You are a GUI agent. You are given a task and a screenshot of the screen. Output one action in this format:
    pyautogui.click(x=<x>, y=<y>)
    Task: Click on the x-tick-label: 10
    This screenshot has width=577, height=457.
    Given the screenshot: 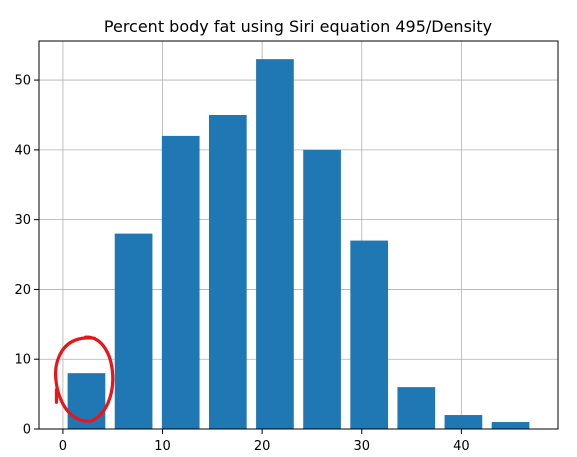 What is the action you would take?
    pyautogui.click(x=162, y=446)
    